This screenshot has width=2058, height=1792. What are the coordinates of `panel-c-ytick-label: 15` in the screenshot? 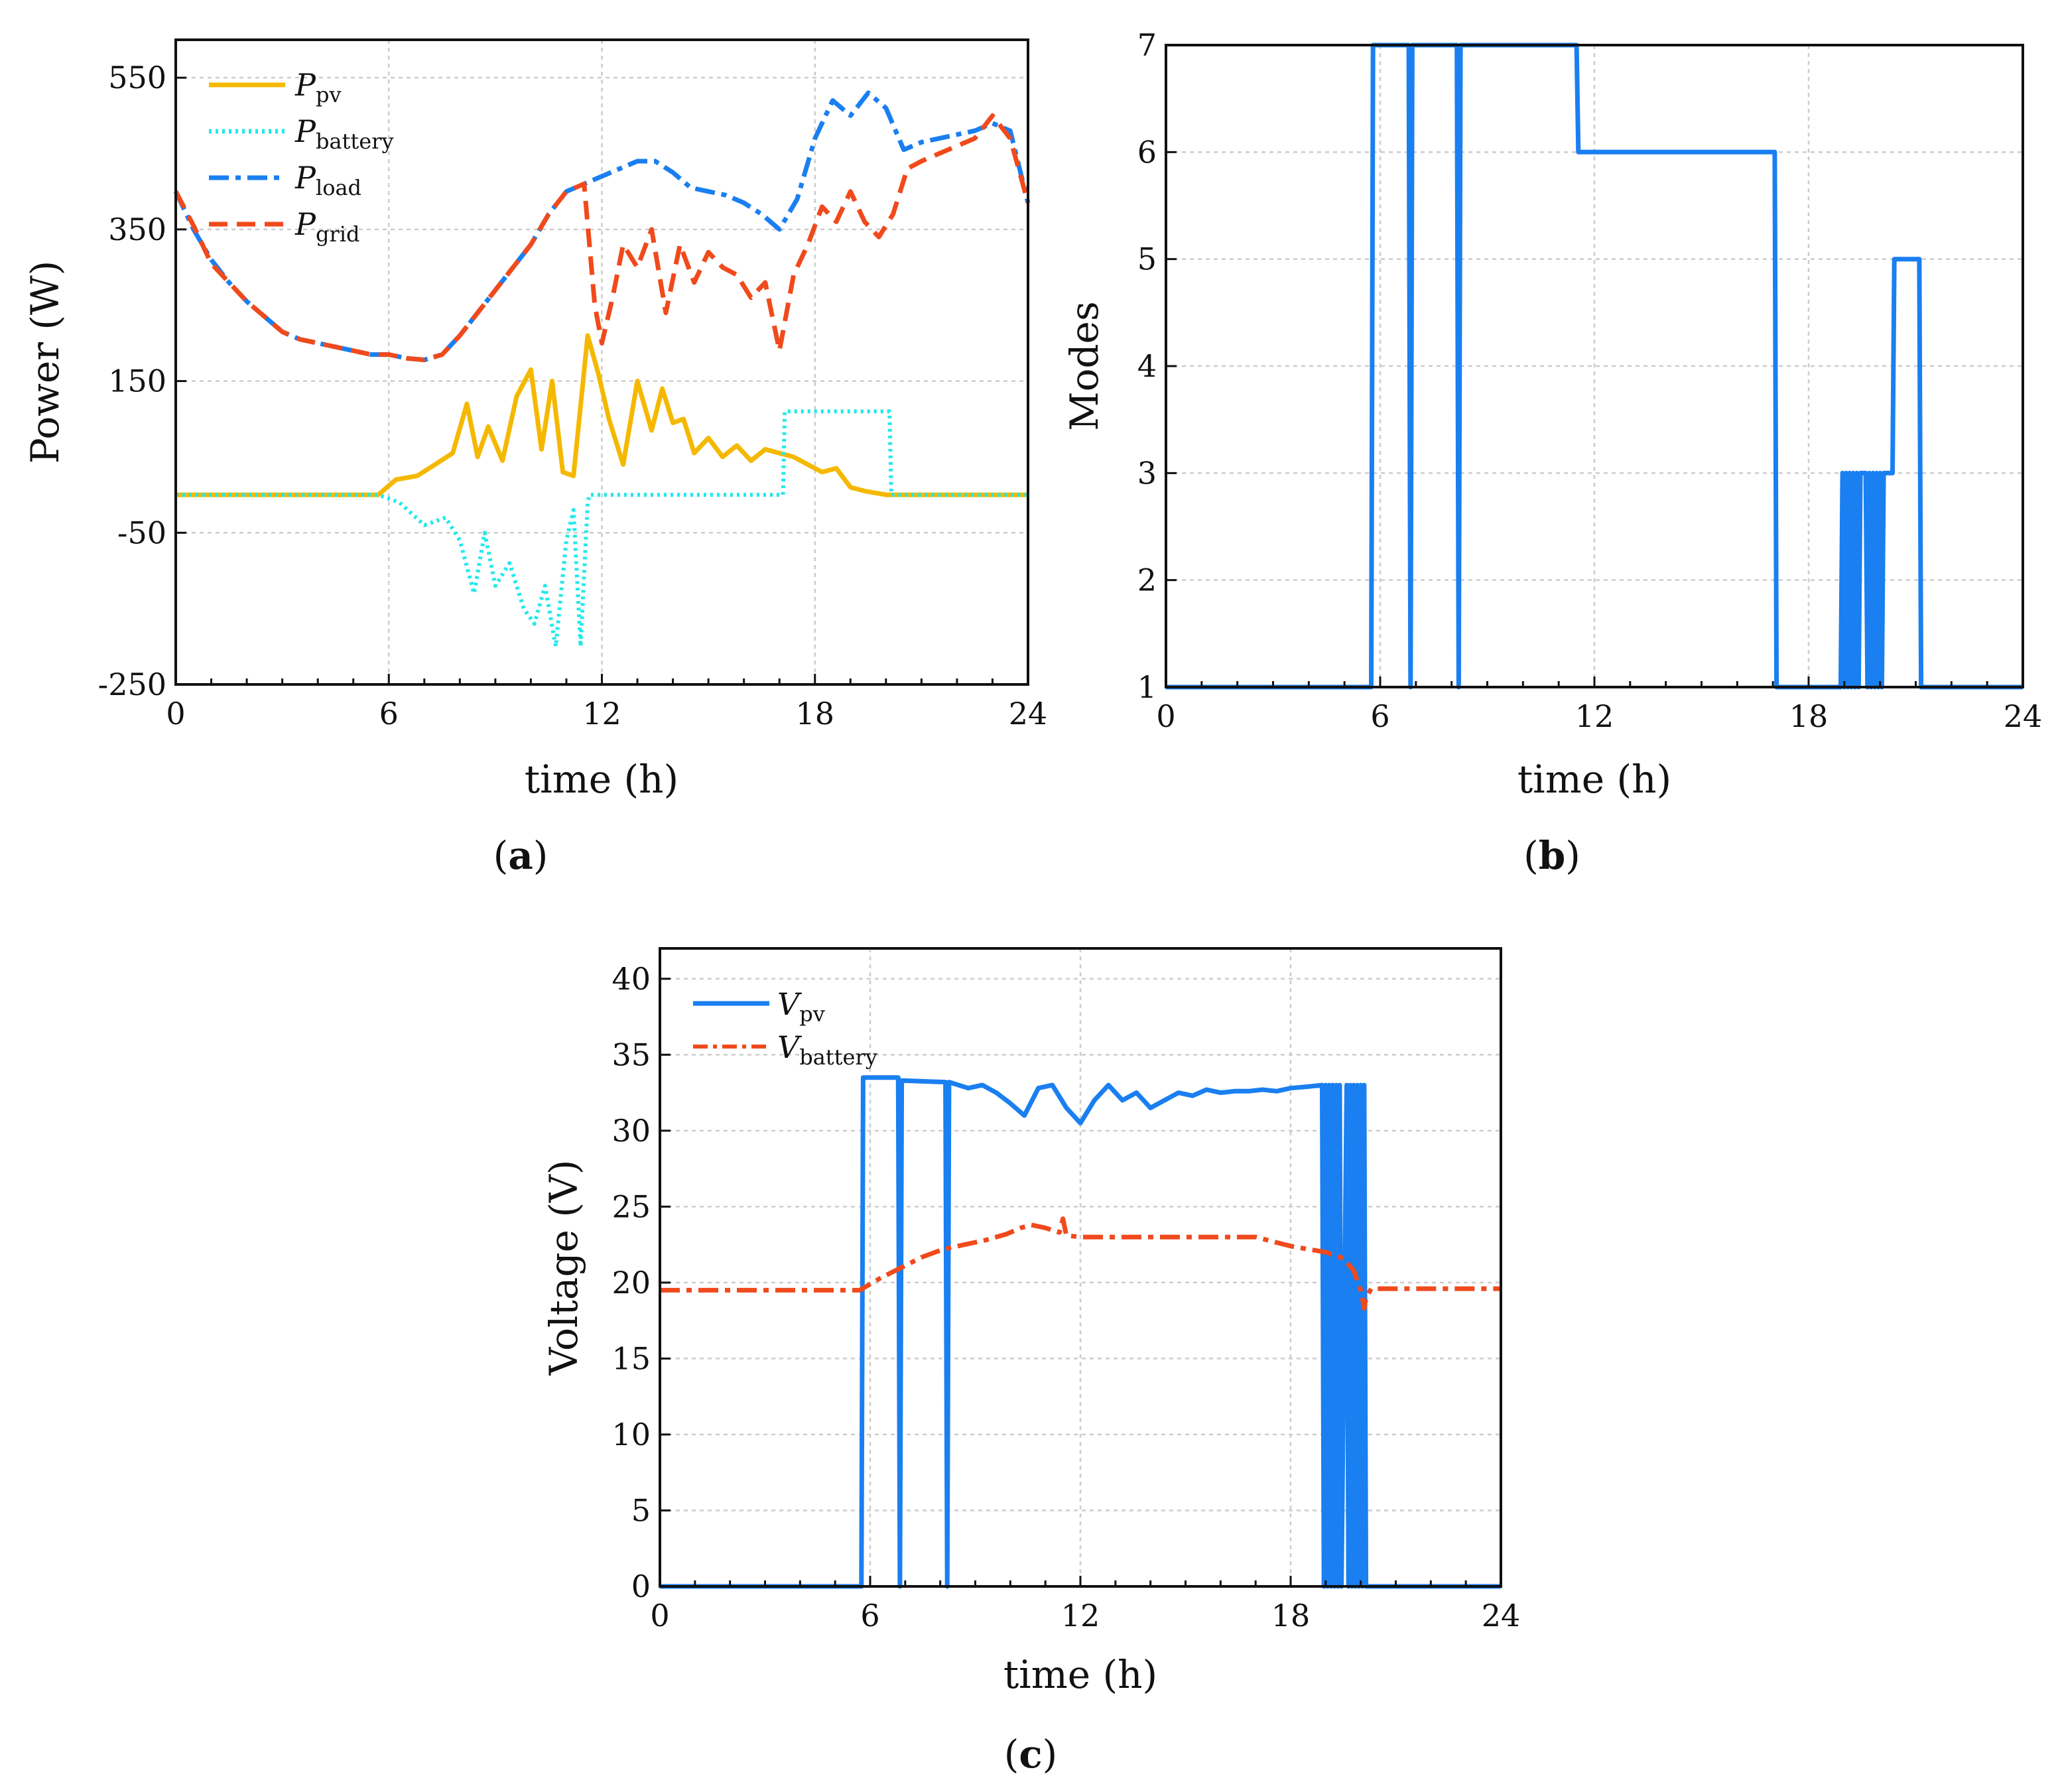 It's located at (631, 1358).